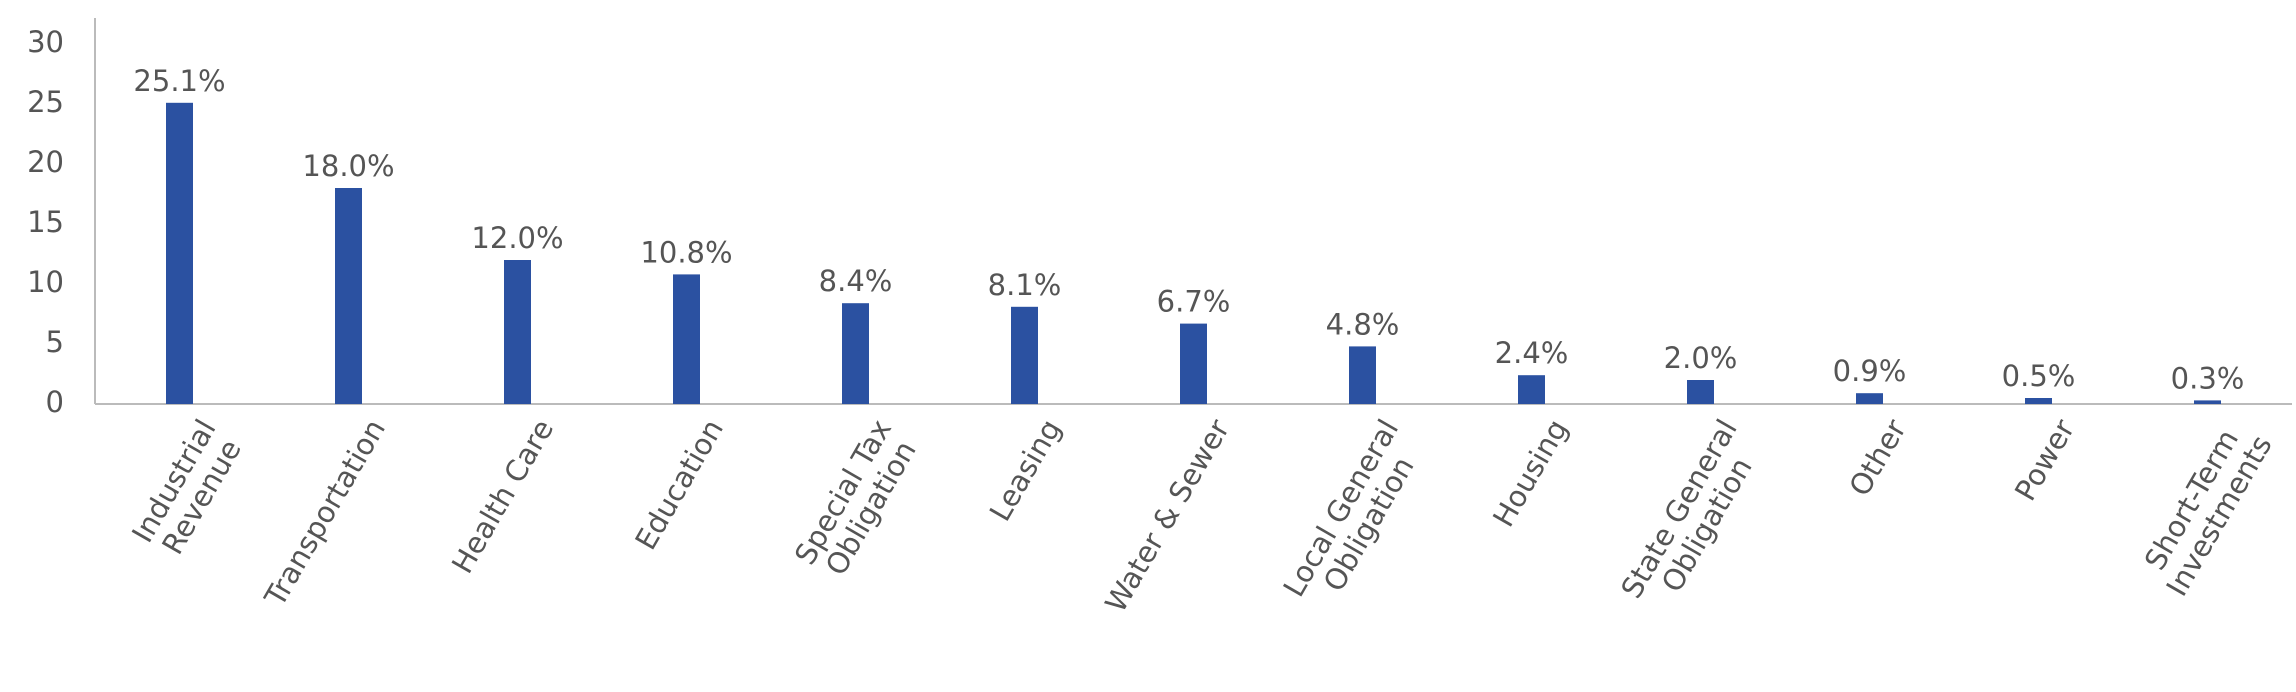 Image resolution: width=2296 pixels, height=692 pixels. Describe the element at coordinates (1363, 324) in the screenshot. I see `value-label: 4.8%` at that location.